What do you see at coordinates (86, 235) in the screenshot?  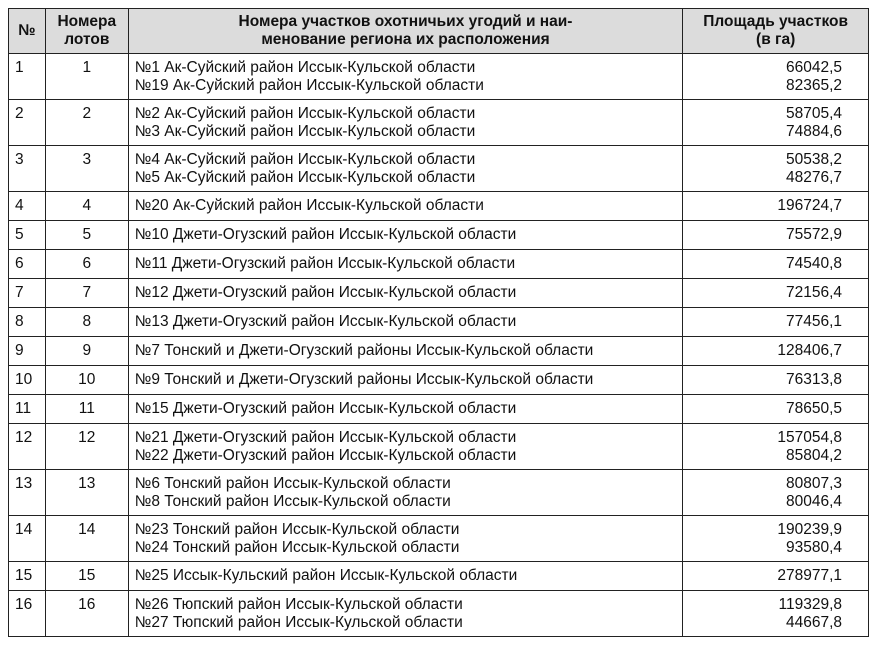 I see `lot-number: 5` at bounding box center [86, 235].